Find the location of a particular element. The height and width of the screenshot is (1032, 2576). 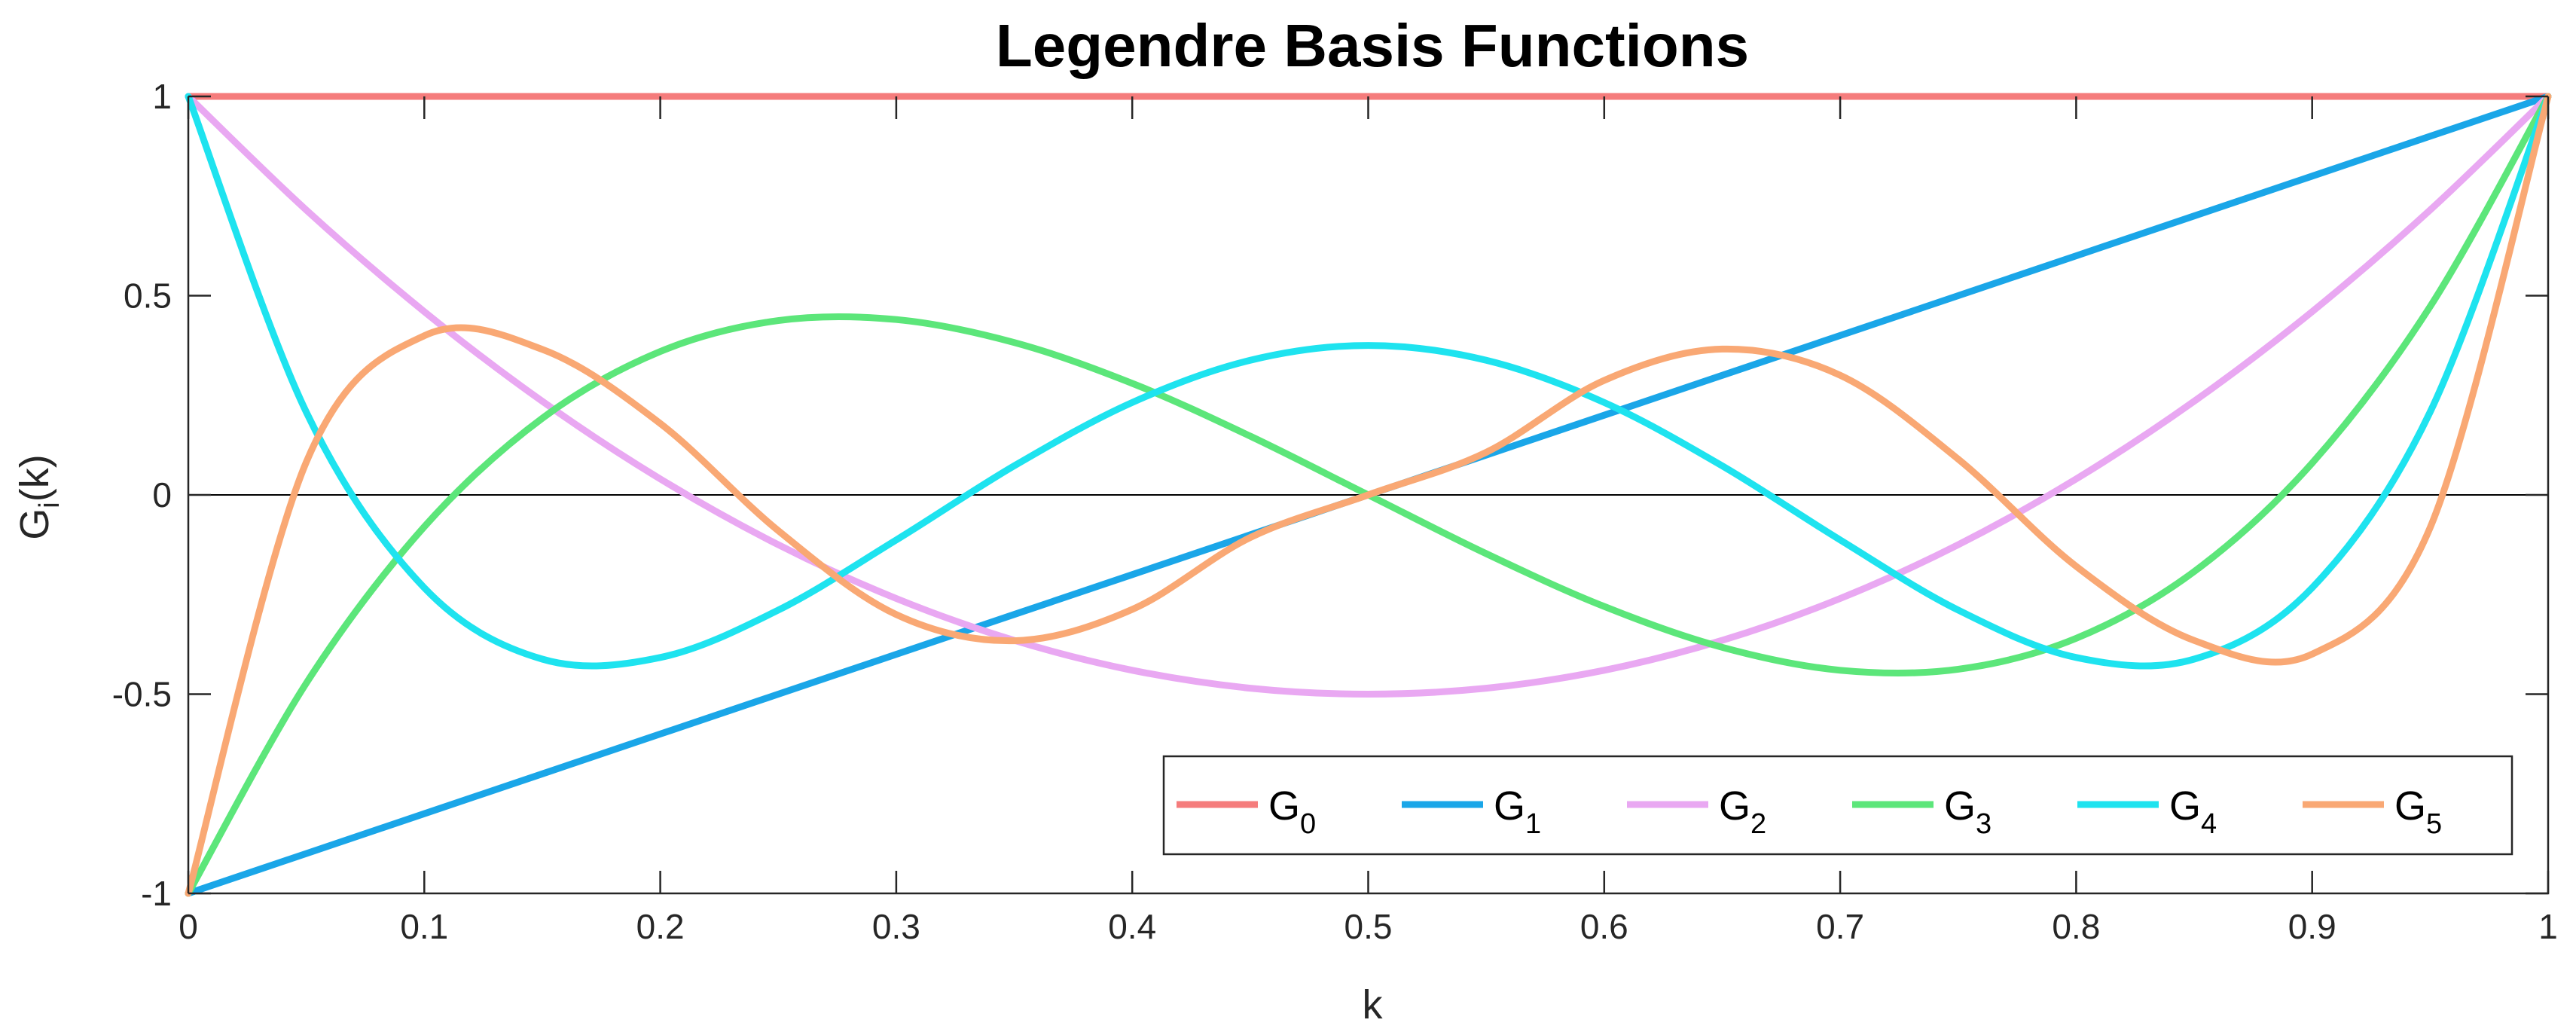

y-axis-label-text: Gi(k) is located at coordinates (39, 496).